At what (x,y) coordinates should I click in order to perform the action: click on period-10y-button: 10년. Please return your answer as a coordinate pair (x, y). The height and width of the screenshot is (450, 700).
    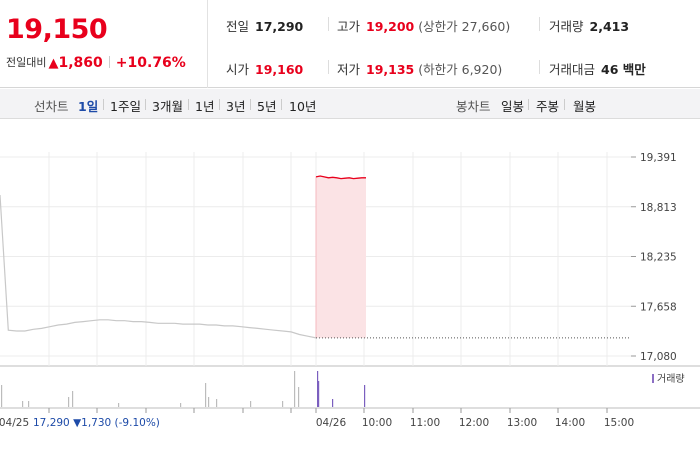
    Looking at the image, I should click on (303, 106).